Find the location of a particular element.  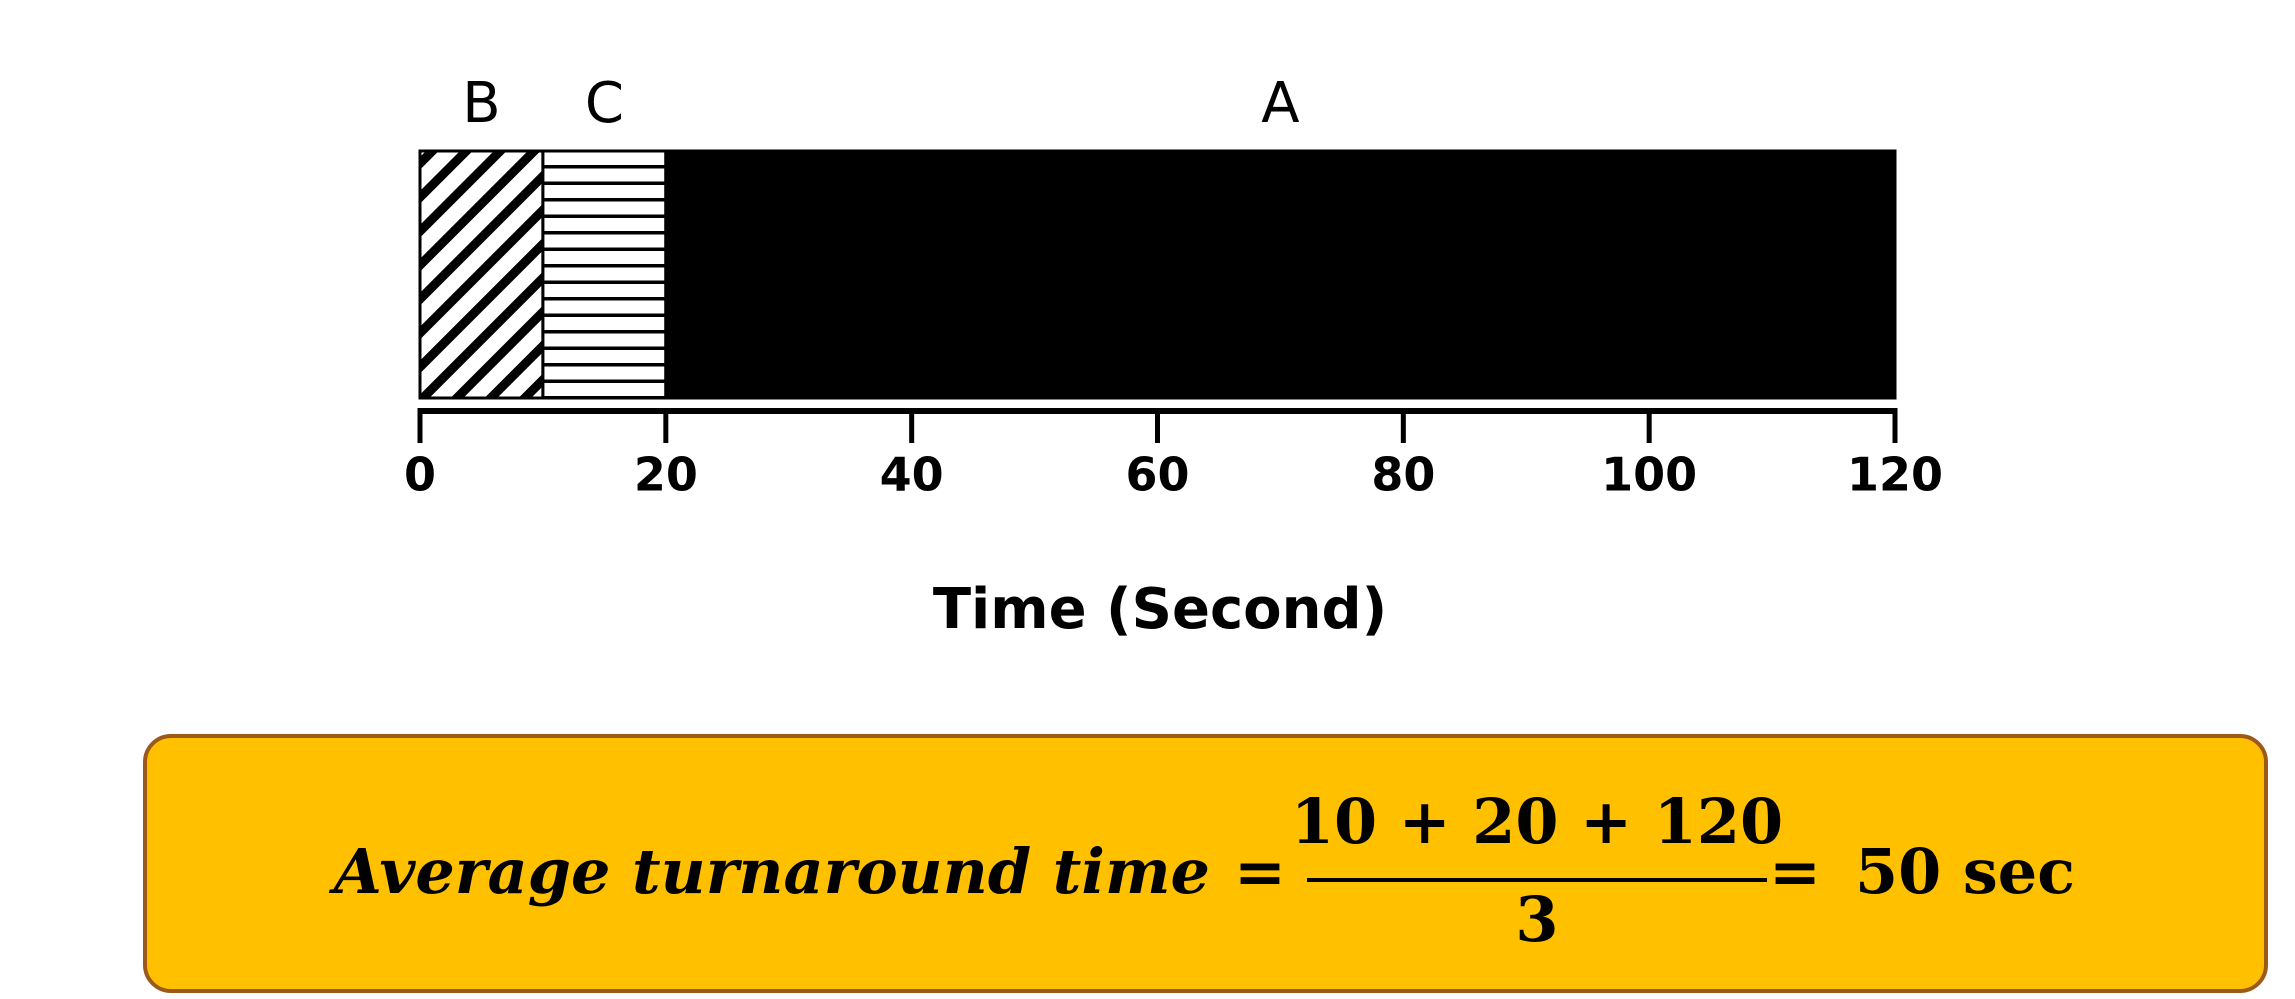

task-label: A is located at coordinates (1280, 103).